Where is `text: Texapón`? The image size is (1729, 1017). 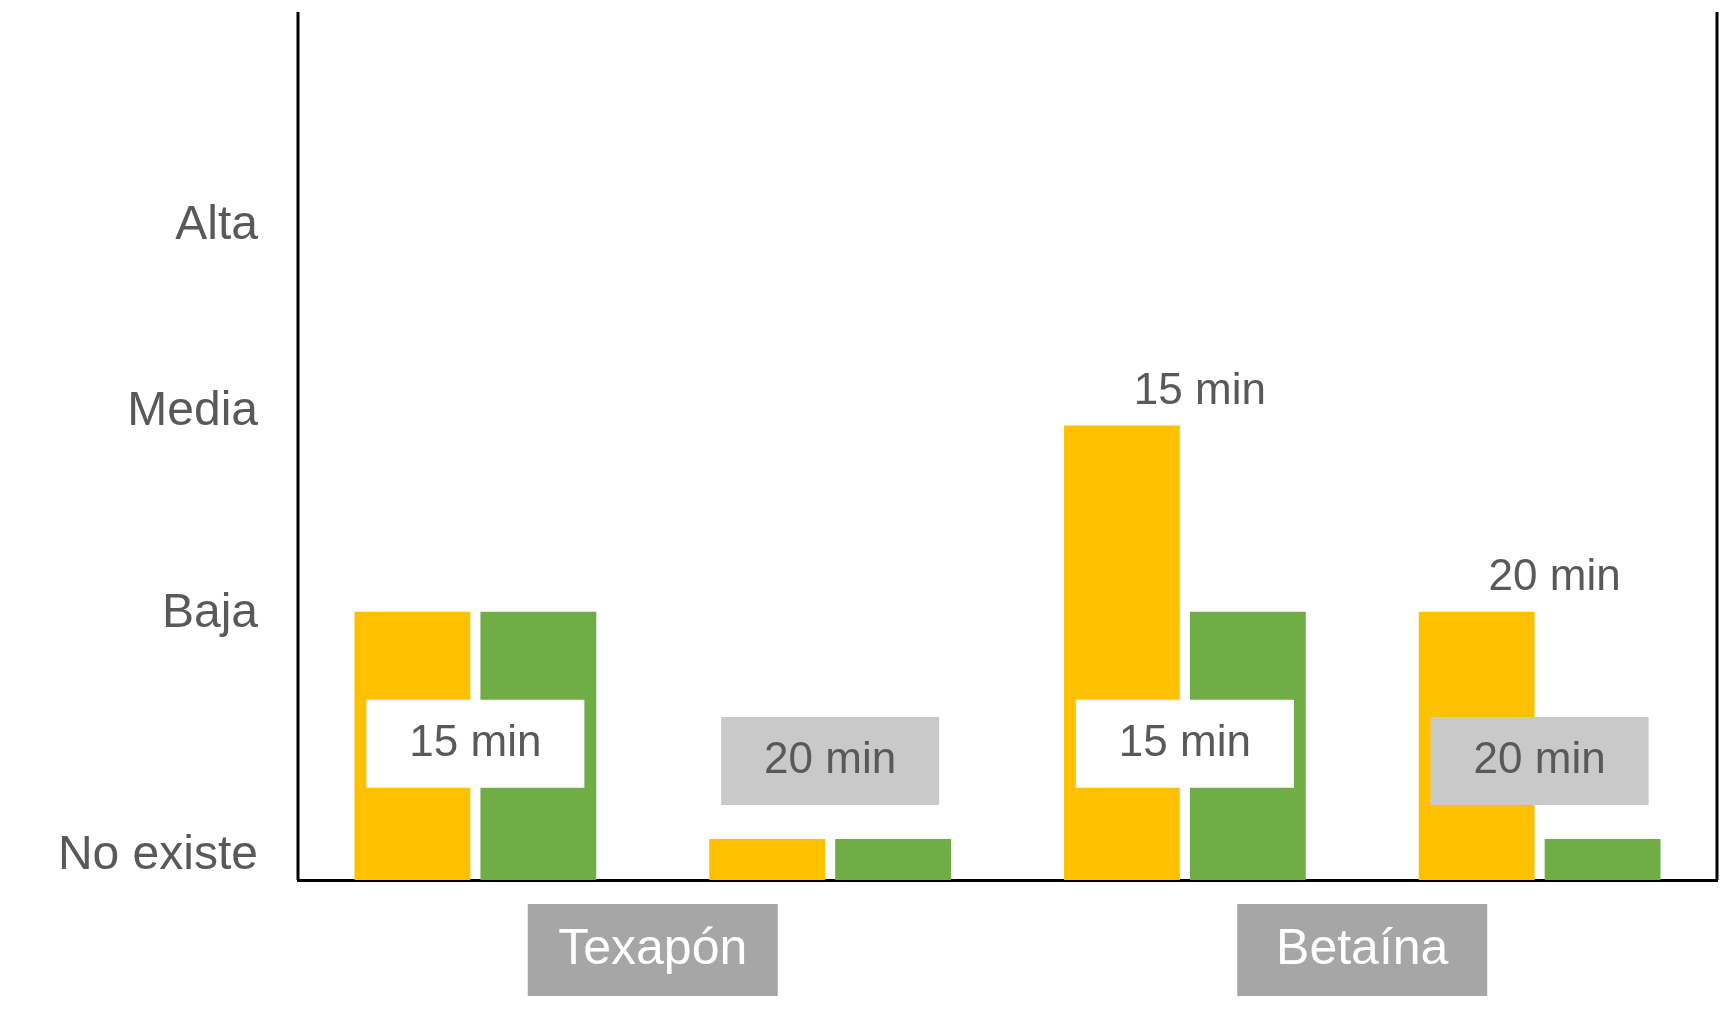
text: Texapón is located at coordinates (653, 946).